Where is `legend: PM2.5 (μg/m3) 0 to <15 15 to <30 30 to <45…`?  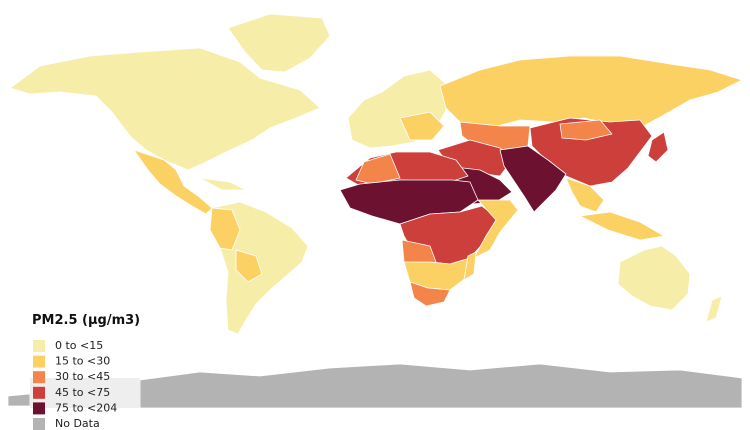
legend: PM2.5 (μg/m3) 0 to <15 15 to <30 30 to <45… is located at coordinates (86, 371).